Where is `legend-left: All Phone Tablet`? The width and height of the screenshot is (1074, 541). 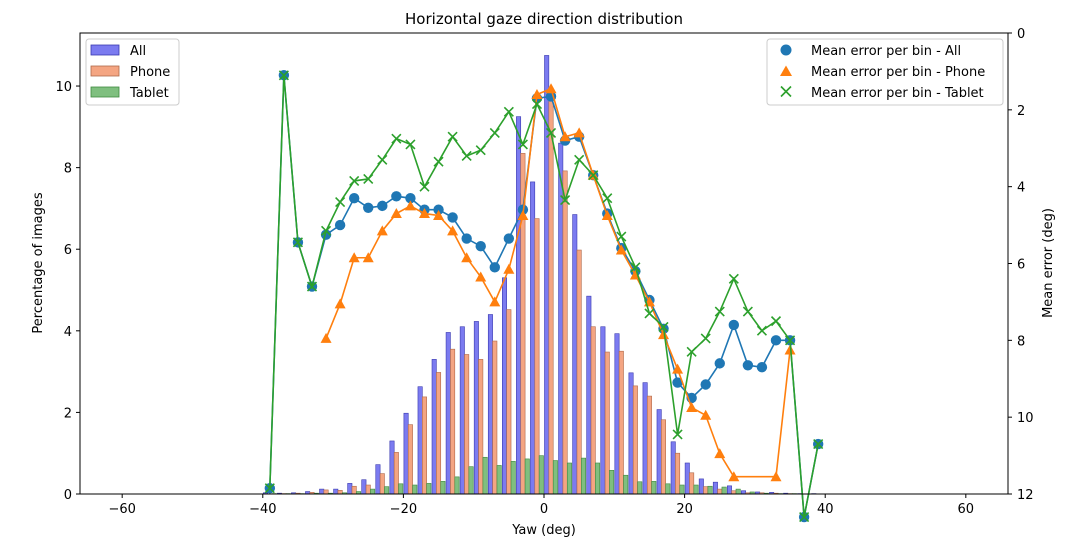
legend-left: All Phone Tablet is located at coordinates (132, 72).